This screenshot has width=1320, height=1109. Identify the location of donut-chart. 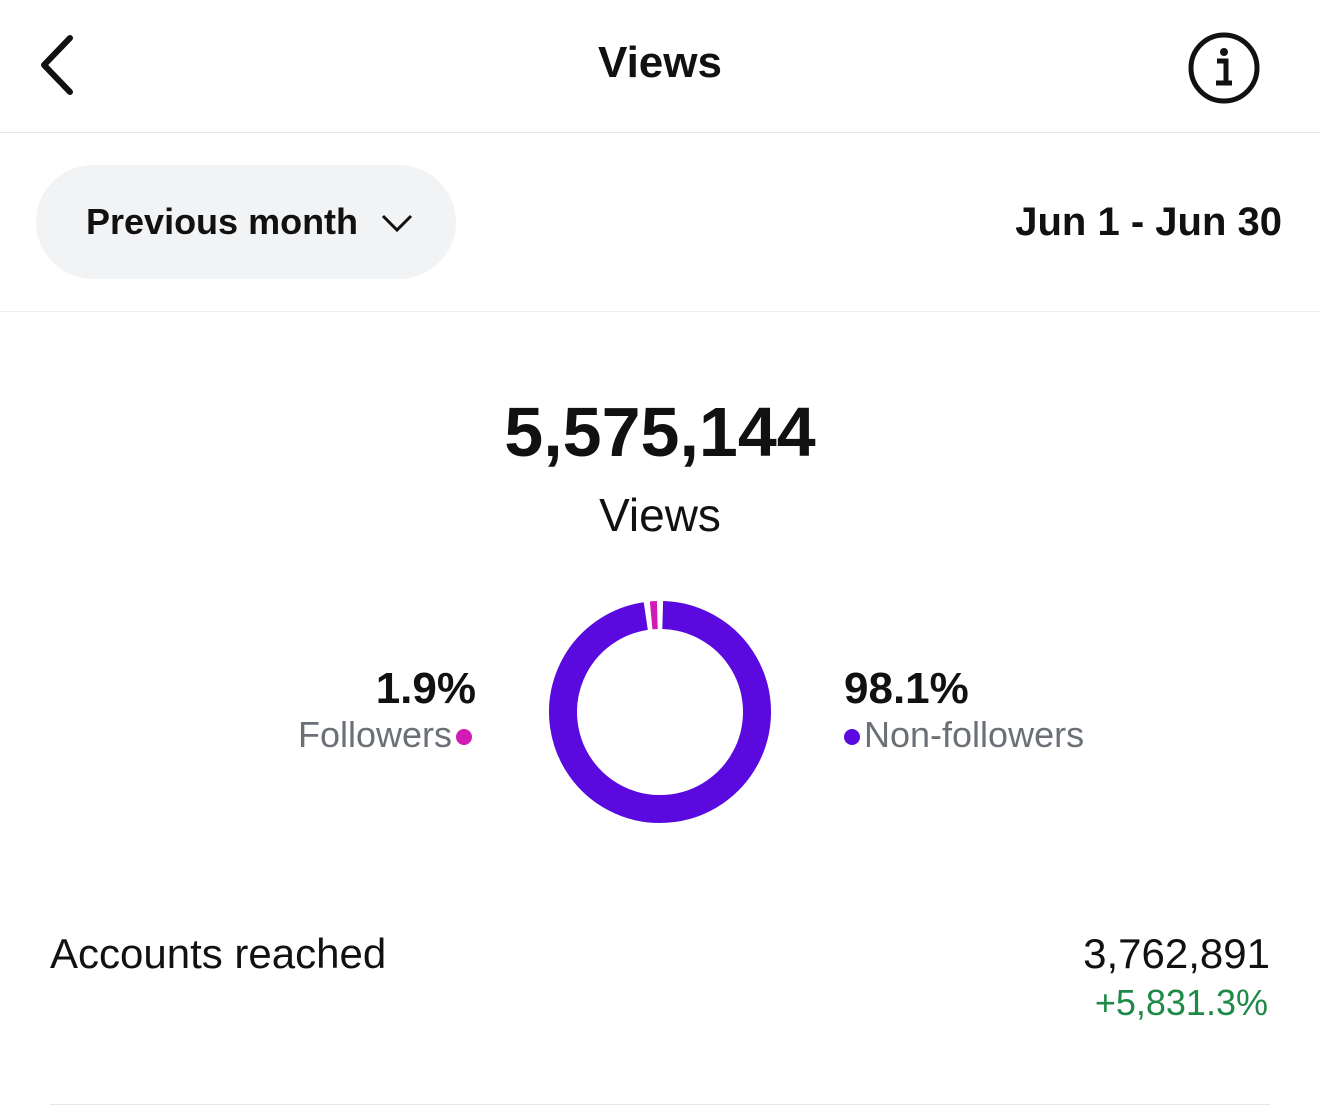
(660, 712).